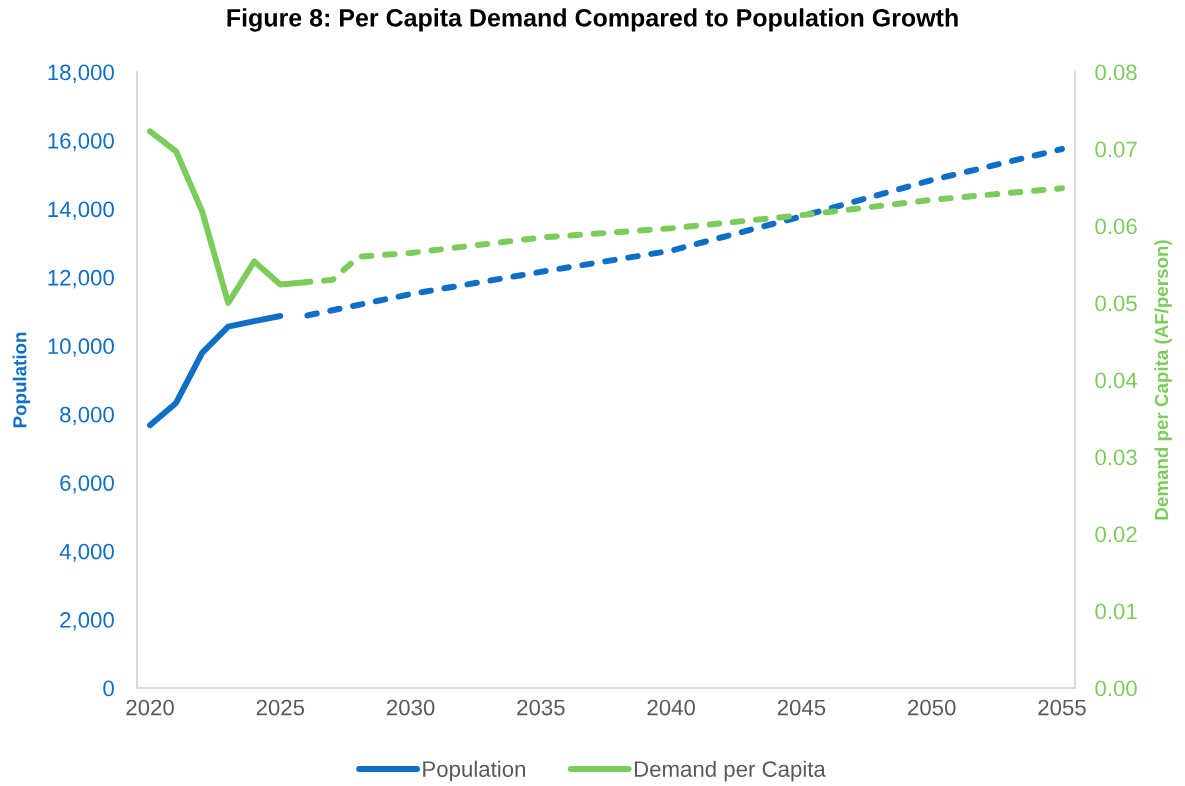  Describe the element at coordinates (410, 707) in the screenshot. I see `x-tick-label: 2030` at that location.